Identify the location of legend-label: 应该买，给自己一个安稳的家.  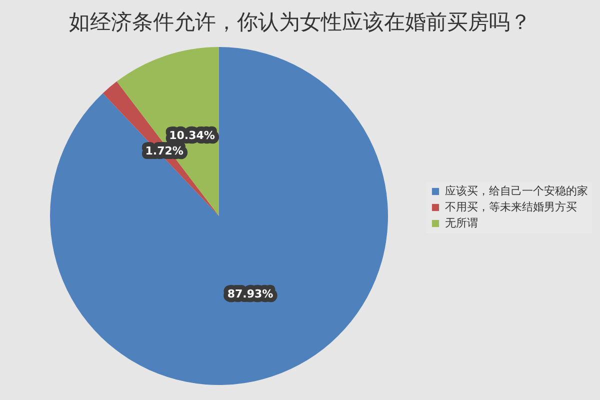
(516, 191).